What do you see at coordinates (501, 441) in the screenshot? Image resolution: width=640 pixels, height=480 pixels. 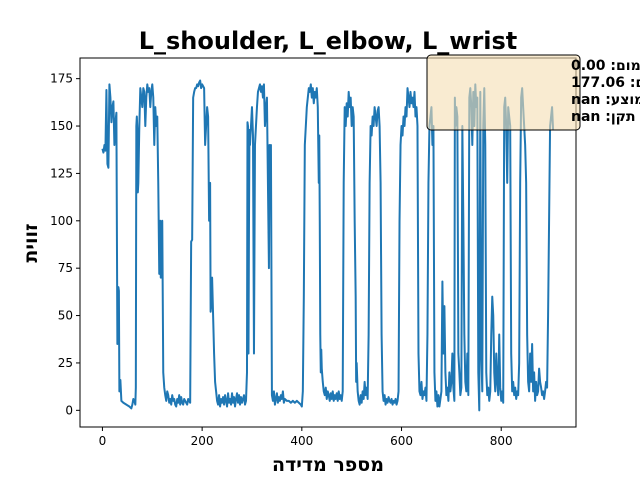 I see `x-tick-label: 800` at bounding box center [501, 441].